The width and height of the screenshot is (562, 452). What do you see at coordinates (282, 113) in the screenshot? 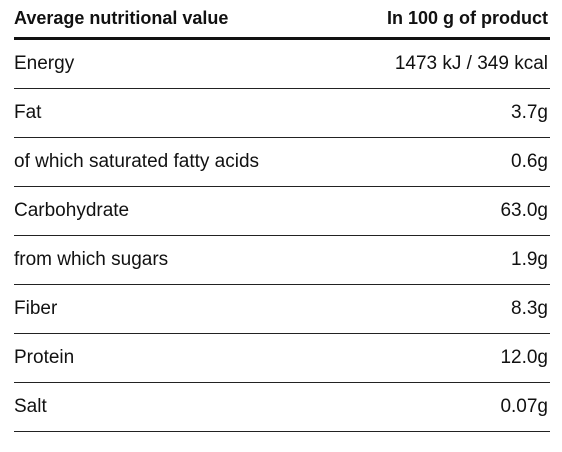
I see `table-row-fat: Fat 3.7g` at bounding box center [282, 113].